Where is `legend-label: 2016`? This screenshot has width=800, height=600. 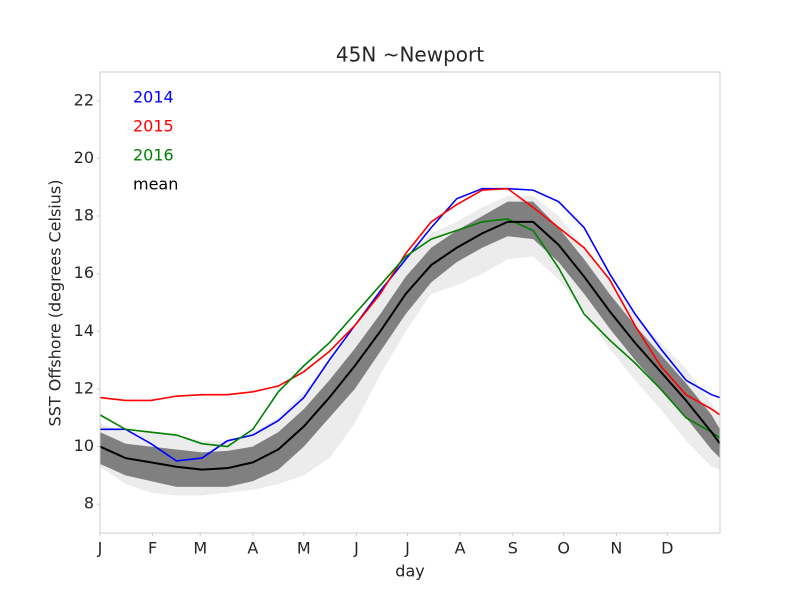
legend-label: 2016 is located at coordinates (153, 155).